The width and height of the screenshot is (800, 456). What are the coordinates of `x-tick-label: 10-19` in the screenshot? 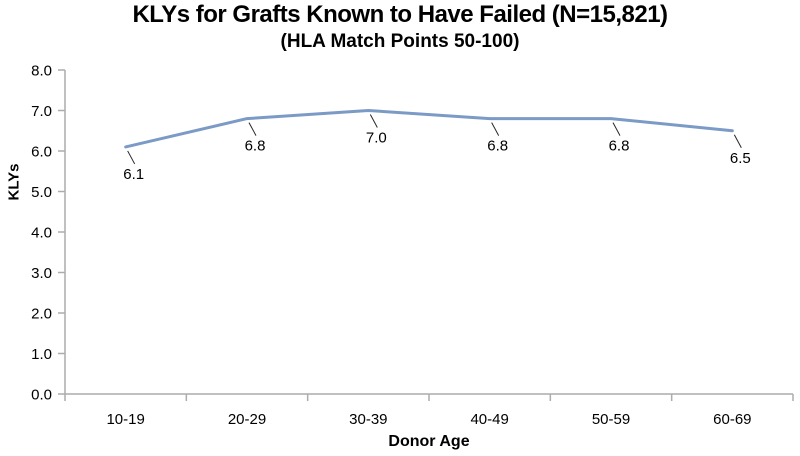 It's located at (125, 419).